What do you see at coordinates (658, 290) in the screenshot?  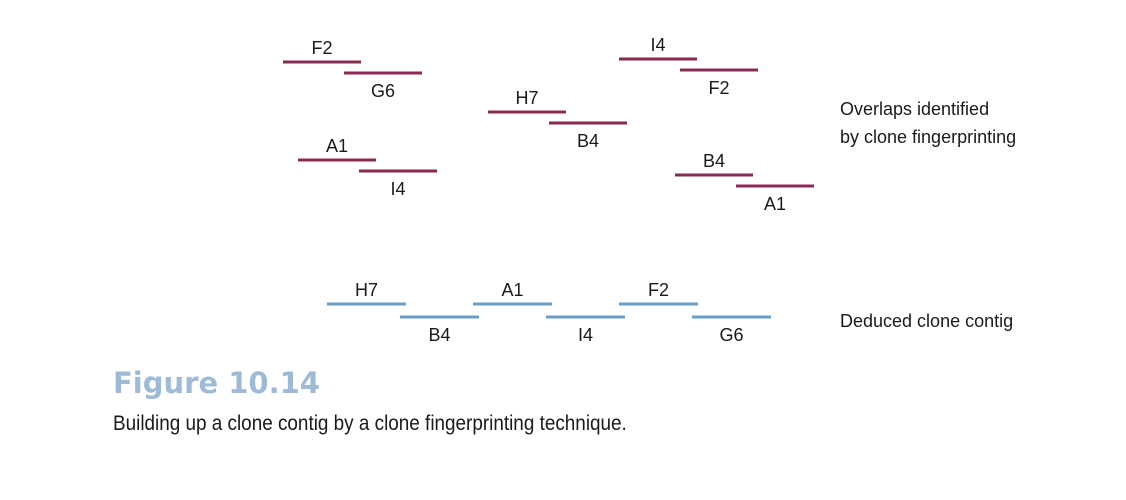 I see `contig-clone-label: F2` at bounding box center [658, 290].